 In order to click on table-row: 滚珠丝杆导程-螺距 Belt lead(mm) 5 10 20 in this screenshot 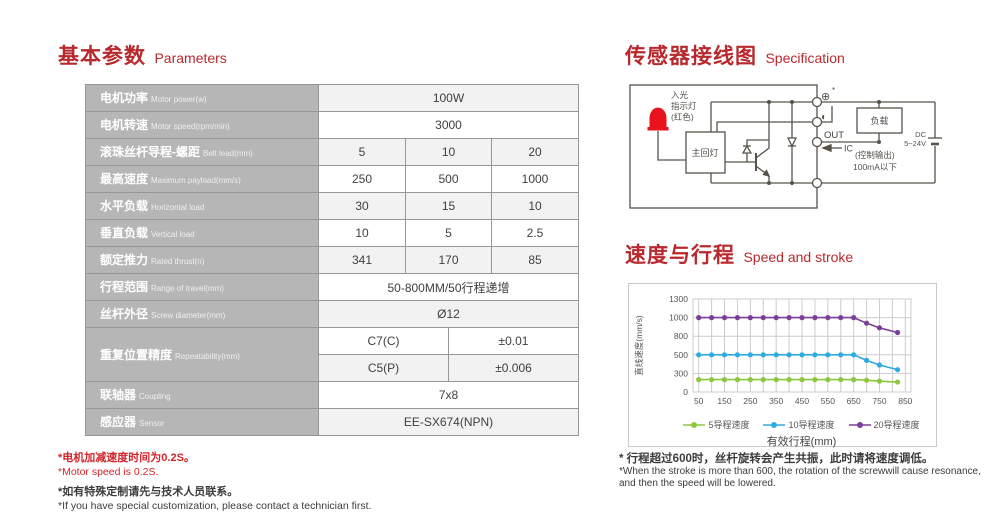, I will do `click(332, 152)`.